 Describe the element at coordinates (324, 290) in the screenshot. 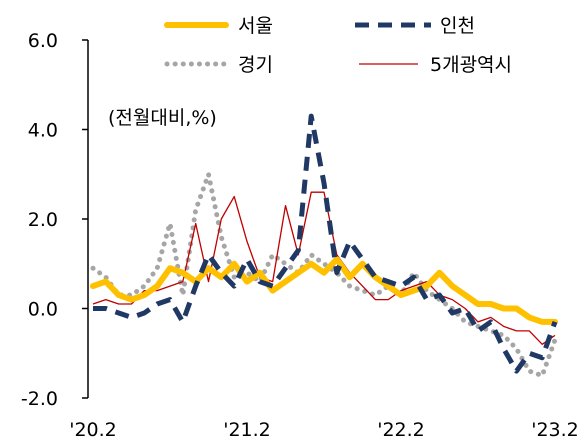

I see `series-line-서울` at that location.